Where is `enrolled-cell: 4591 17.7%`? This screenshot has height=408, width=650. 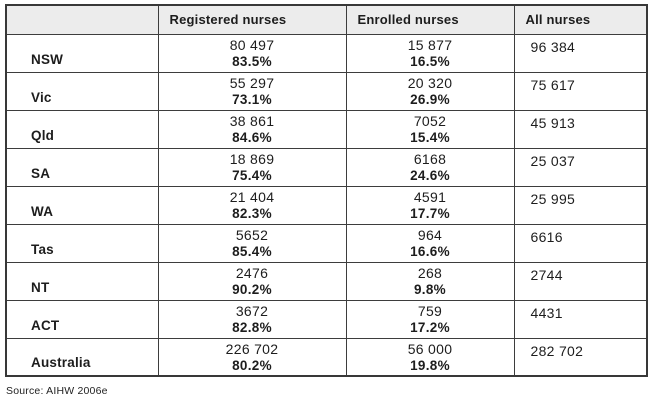 enrolled-cell: 4591 17.7% is located at coordinates (430, 205).